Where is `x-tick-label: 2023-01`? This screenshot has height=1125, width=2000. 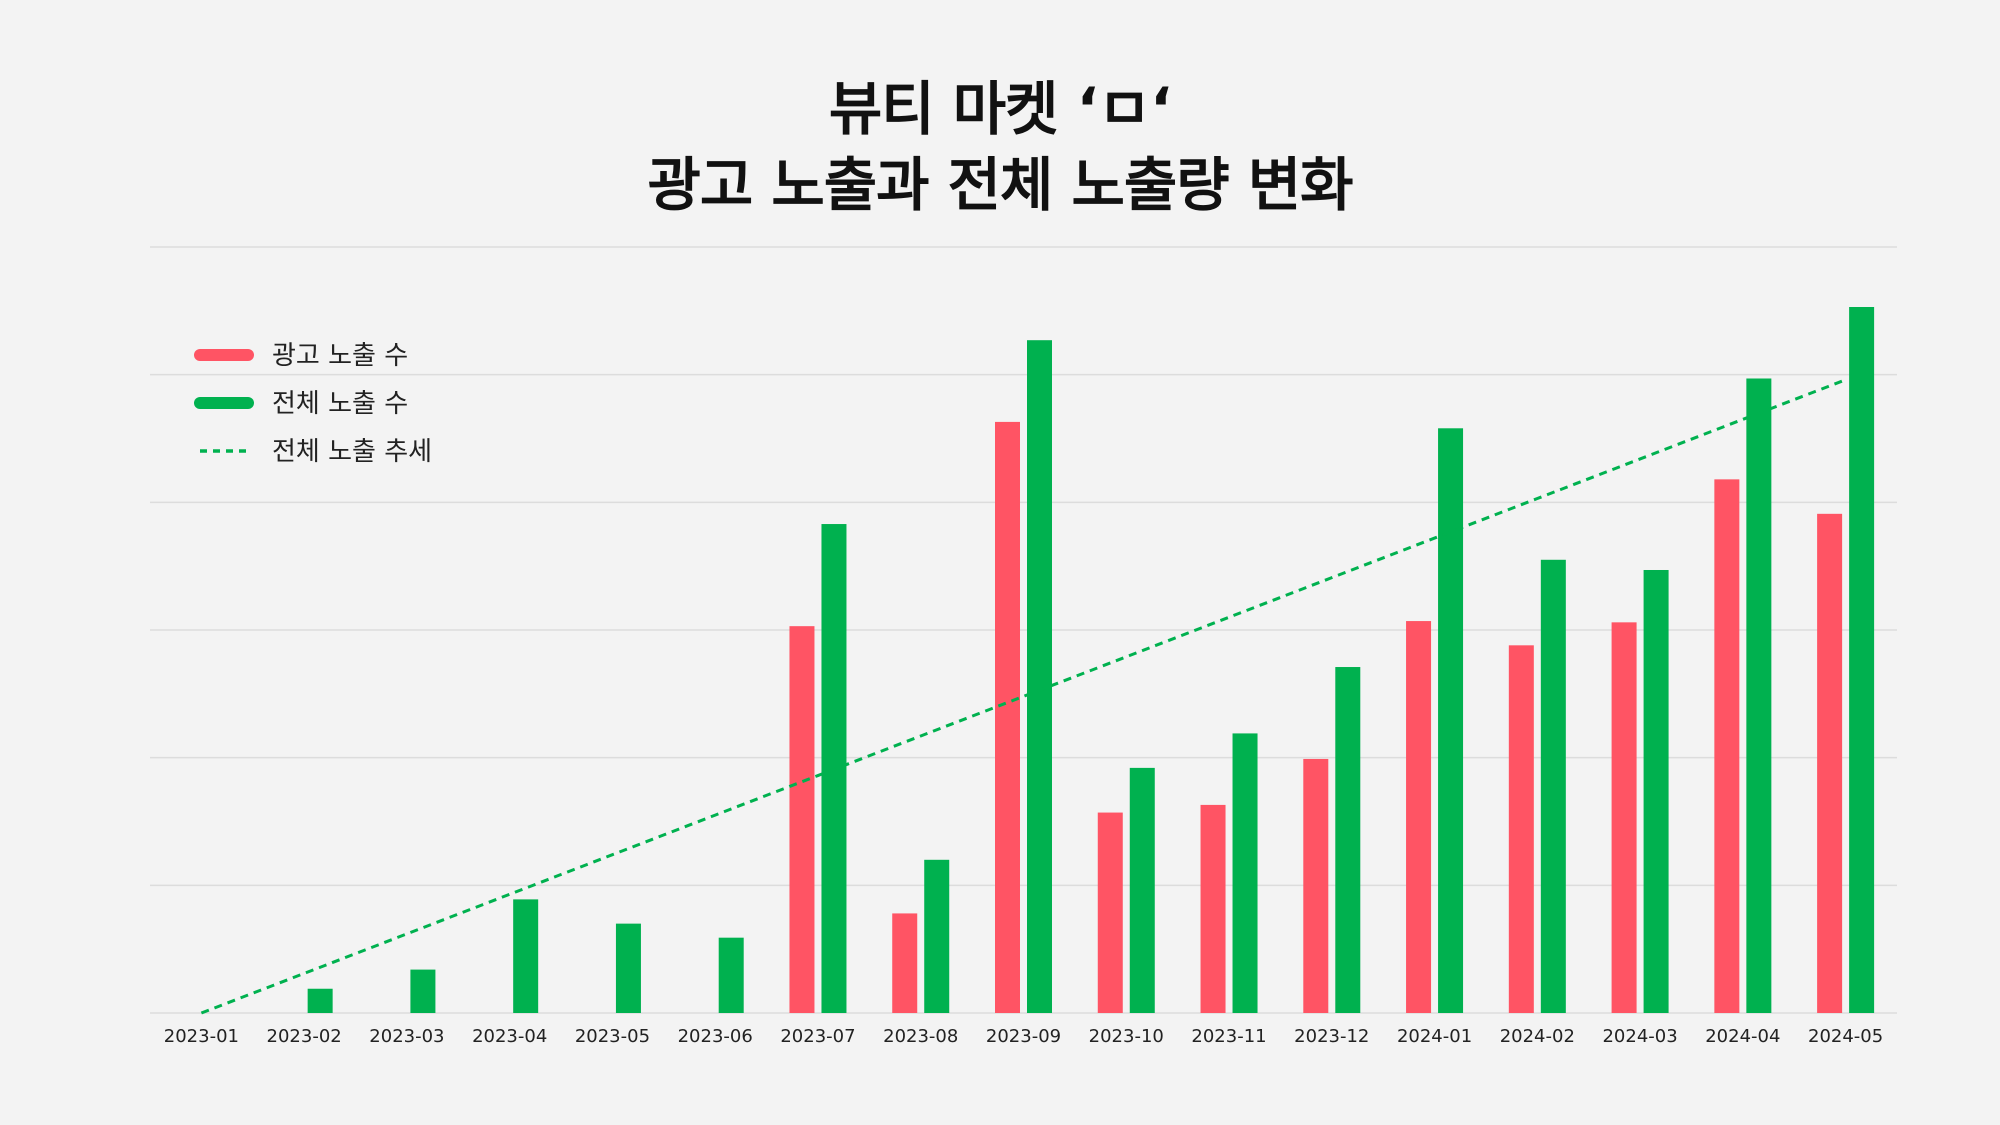 x-tick-label: 2023-01 is located at coordinates (201, 1036).